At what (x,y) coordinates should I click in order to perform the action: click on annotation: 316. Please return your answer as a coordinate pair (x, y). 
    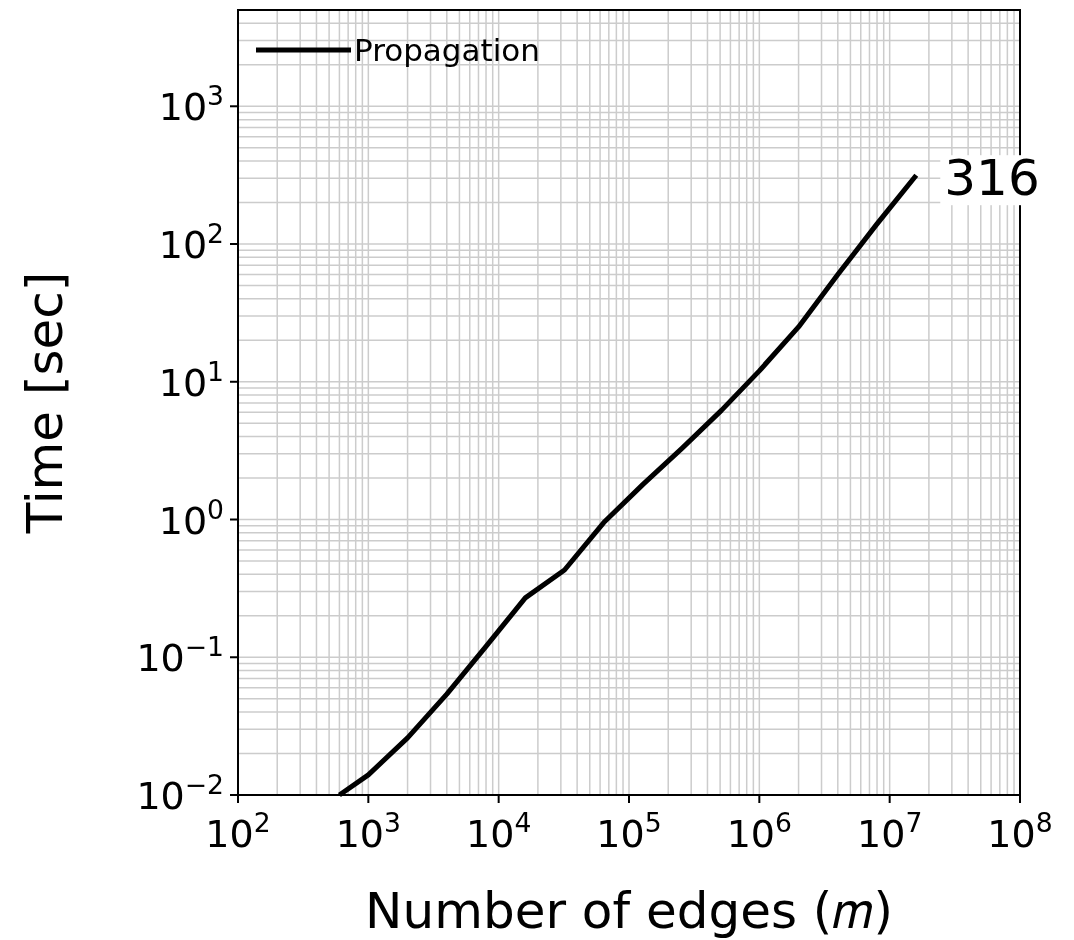
    Looking at the image, I should click on (992, 178).